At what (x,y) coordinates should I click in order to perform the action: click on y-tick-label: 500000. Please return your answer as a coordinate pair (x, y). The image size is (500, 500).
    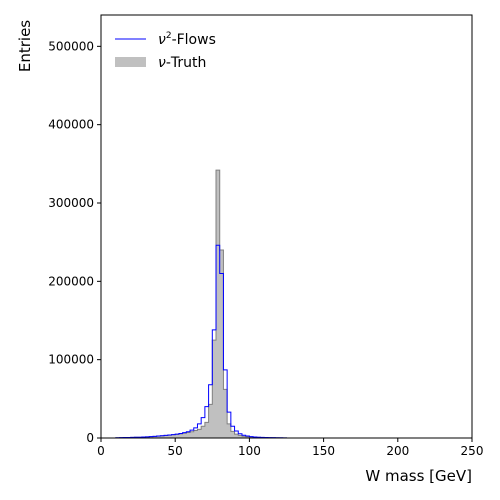
    Looking at the image, I should click on (71, 46).